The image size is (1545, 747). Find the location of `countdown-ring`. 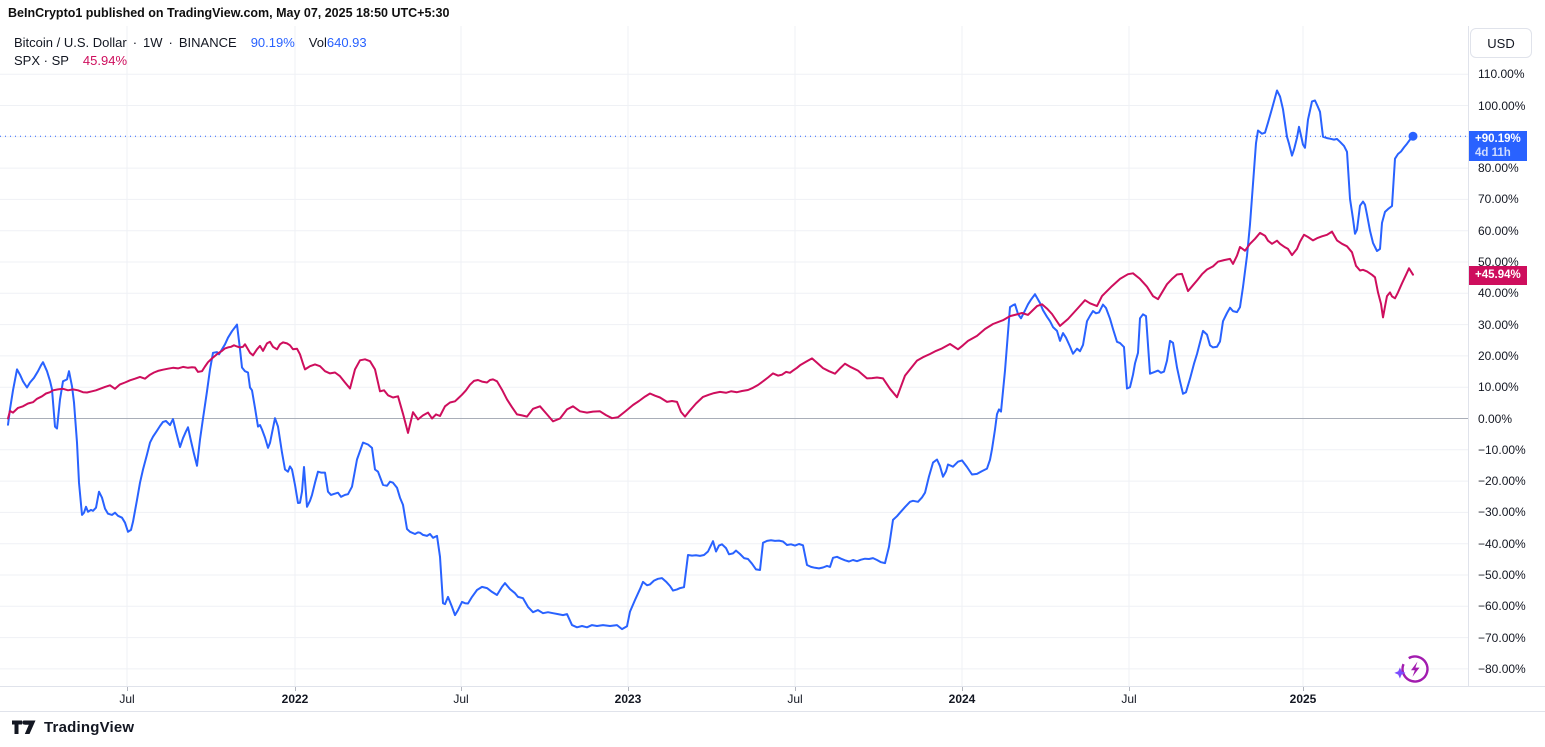

countdown-ring is located at coordinates (1415, 669).